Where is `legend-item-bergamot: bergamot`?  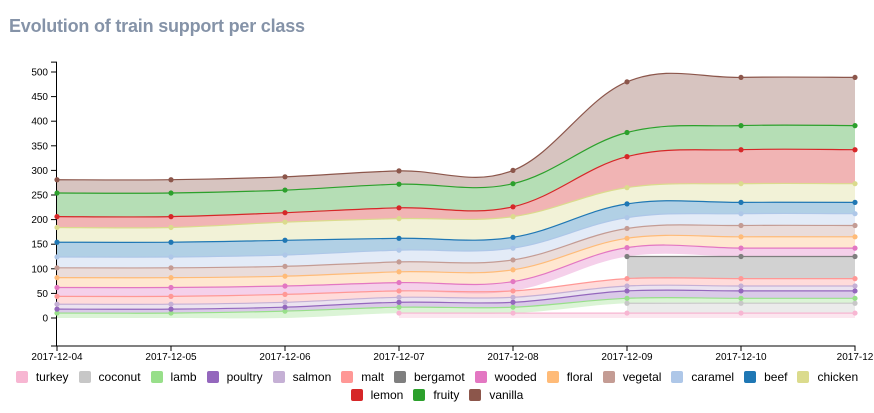
legend-item-bergamot: bergamot is located at coordinates (429, 377).